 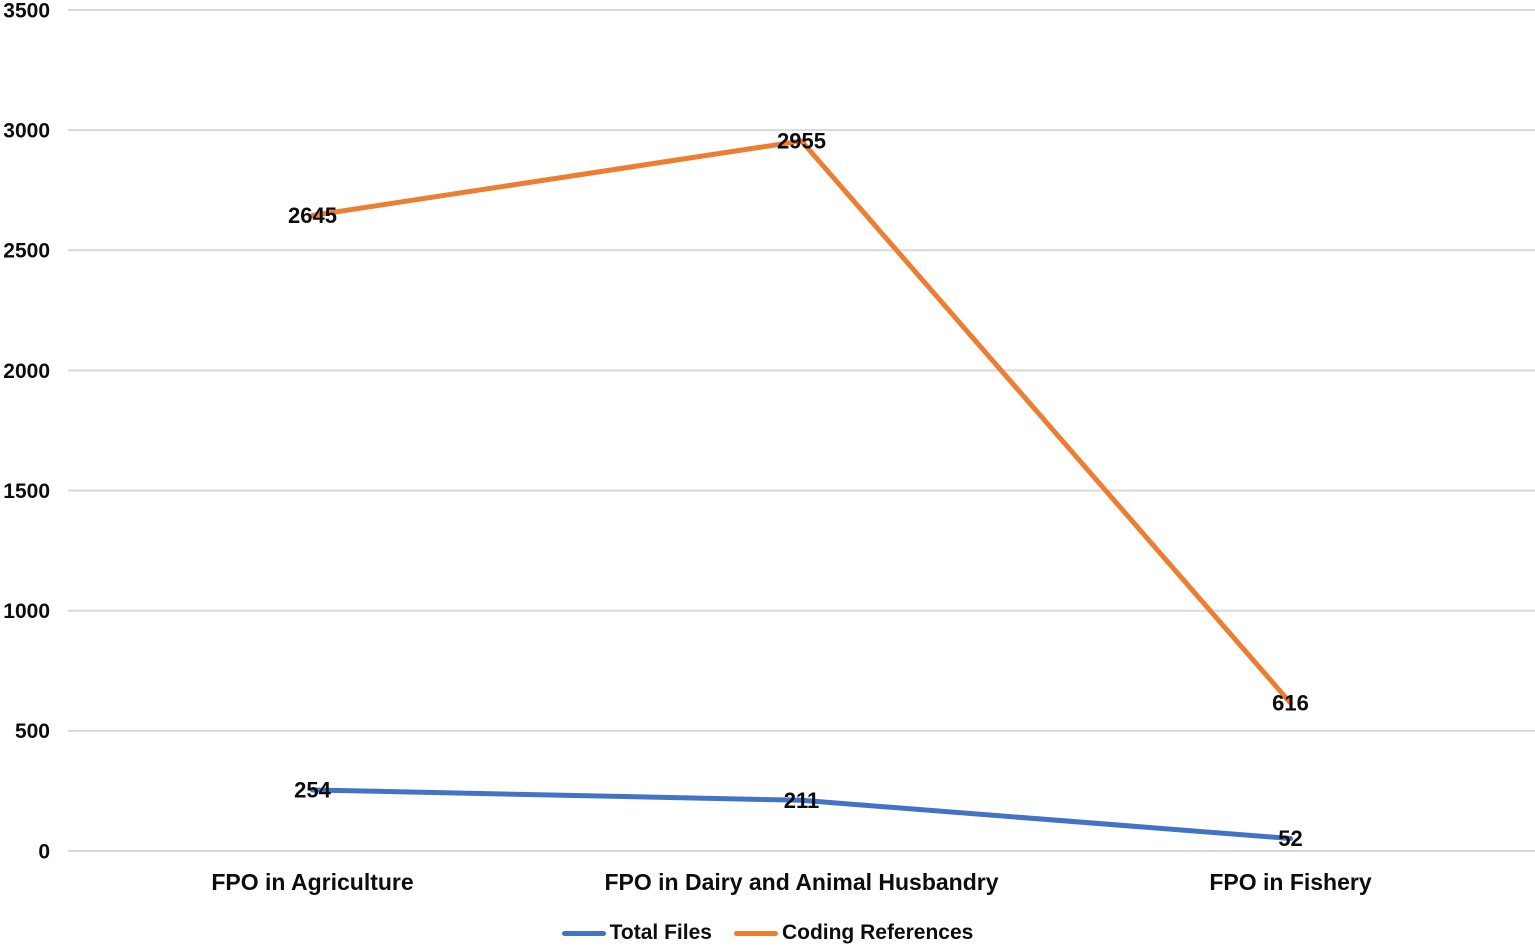 What do you see at coordinates (801, 141) in the screenshot?
I see `data-label-coding-references-1: 2955` at bounding box center [801, 141].